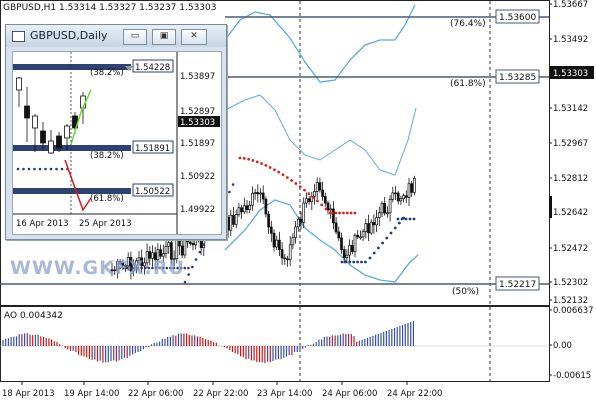  Describe the element at coordinates (129, 68) in the screenshot. I see `inset-marker-icon` at that location.